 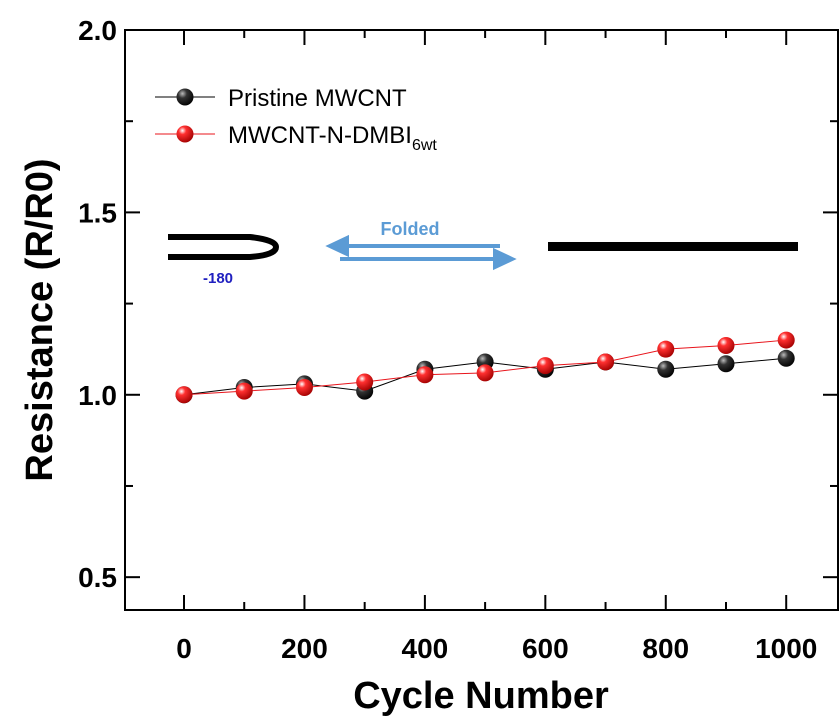 I want to click on legend-name: MWCNT-N-DMBI, so click(x=320, y=135).